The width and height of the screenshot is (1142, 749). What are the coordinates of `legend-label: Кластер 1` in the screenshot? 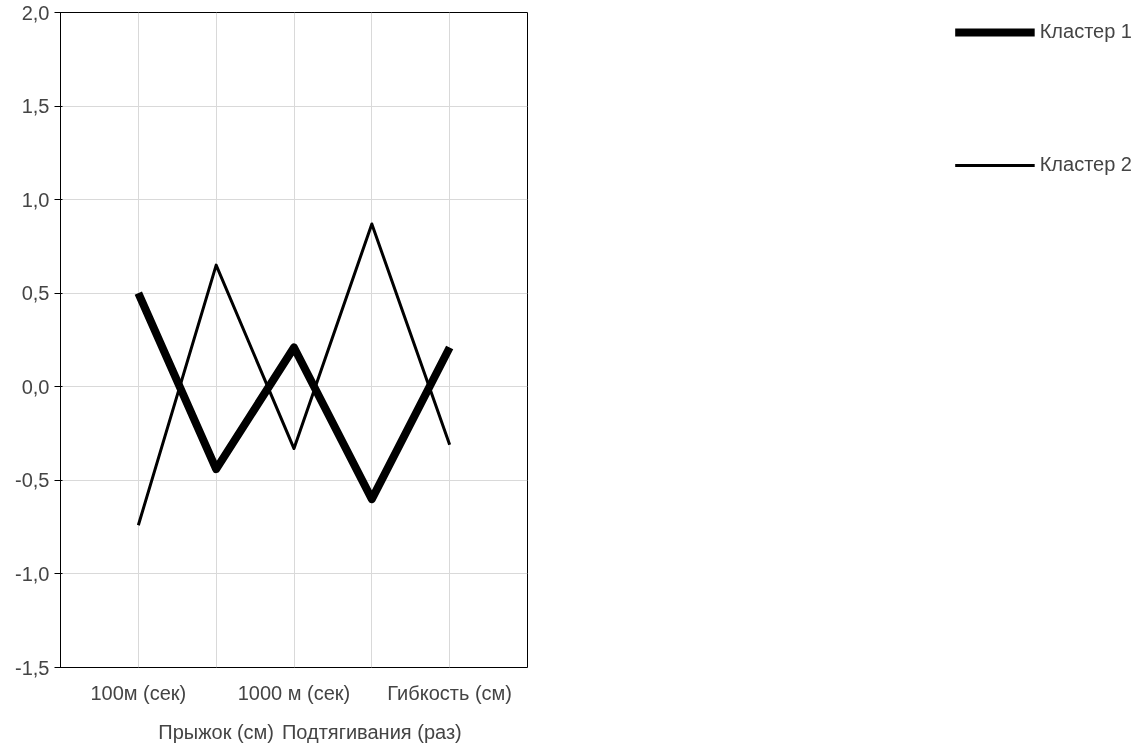 It's located at (1085, 31).